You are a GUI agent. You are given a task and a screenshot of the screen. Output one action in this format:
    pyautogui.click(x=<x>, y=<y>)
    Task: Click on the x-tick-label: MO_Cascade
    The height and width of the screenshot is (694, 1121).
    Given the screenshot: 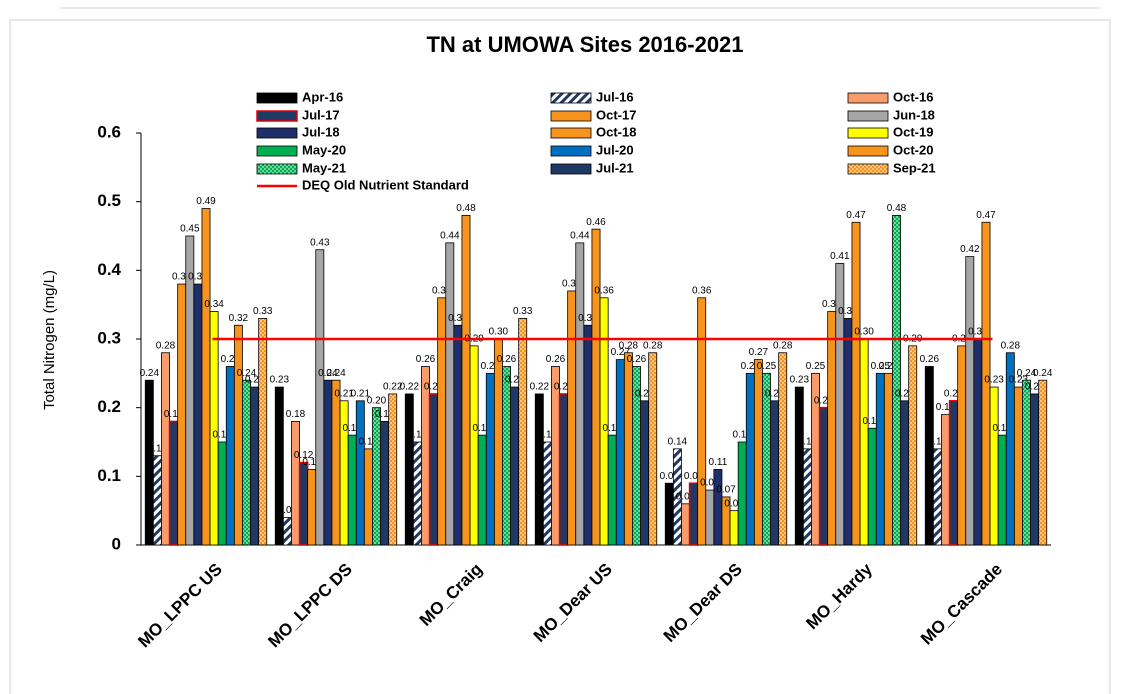 What is the action you would take?
    pyautogui.click(x=961, y=604)
    